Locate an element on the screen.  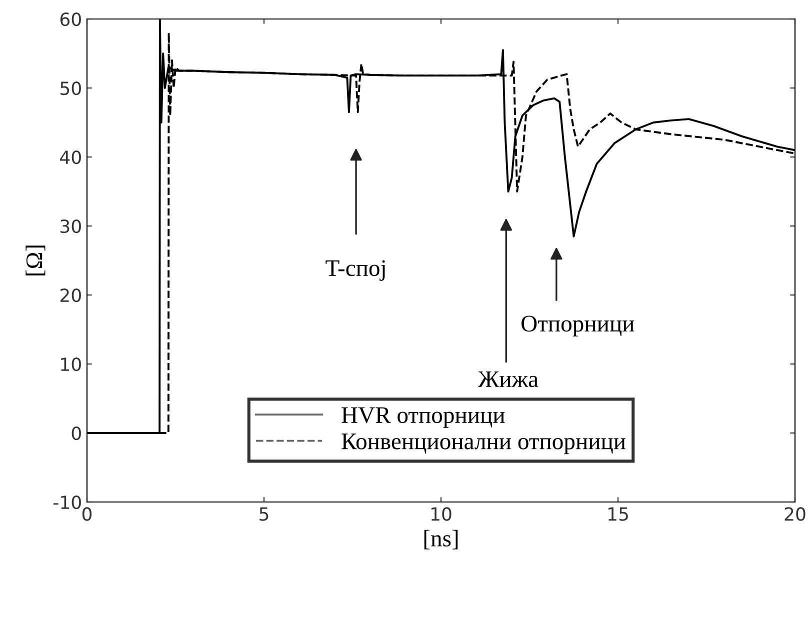
y-axis-title: [Ω] is located at coordinates (36, 261).